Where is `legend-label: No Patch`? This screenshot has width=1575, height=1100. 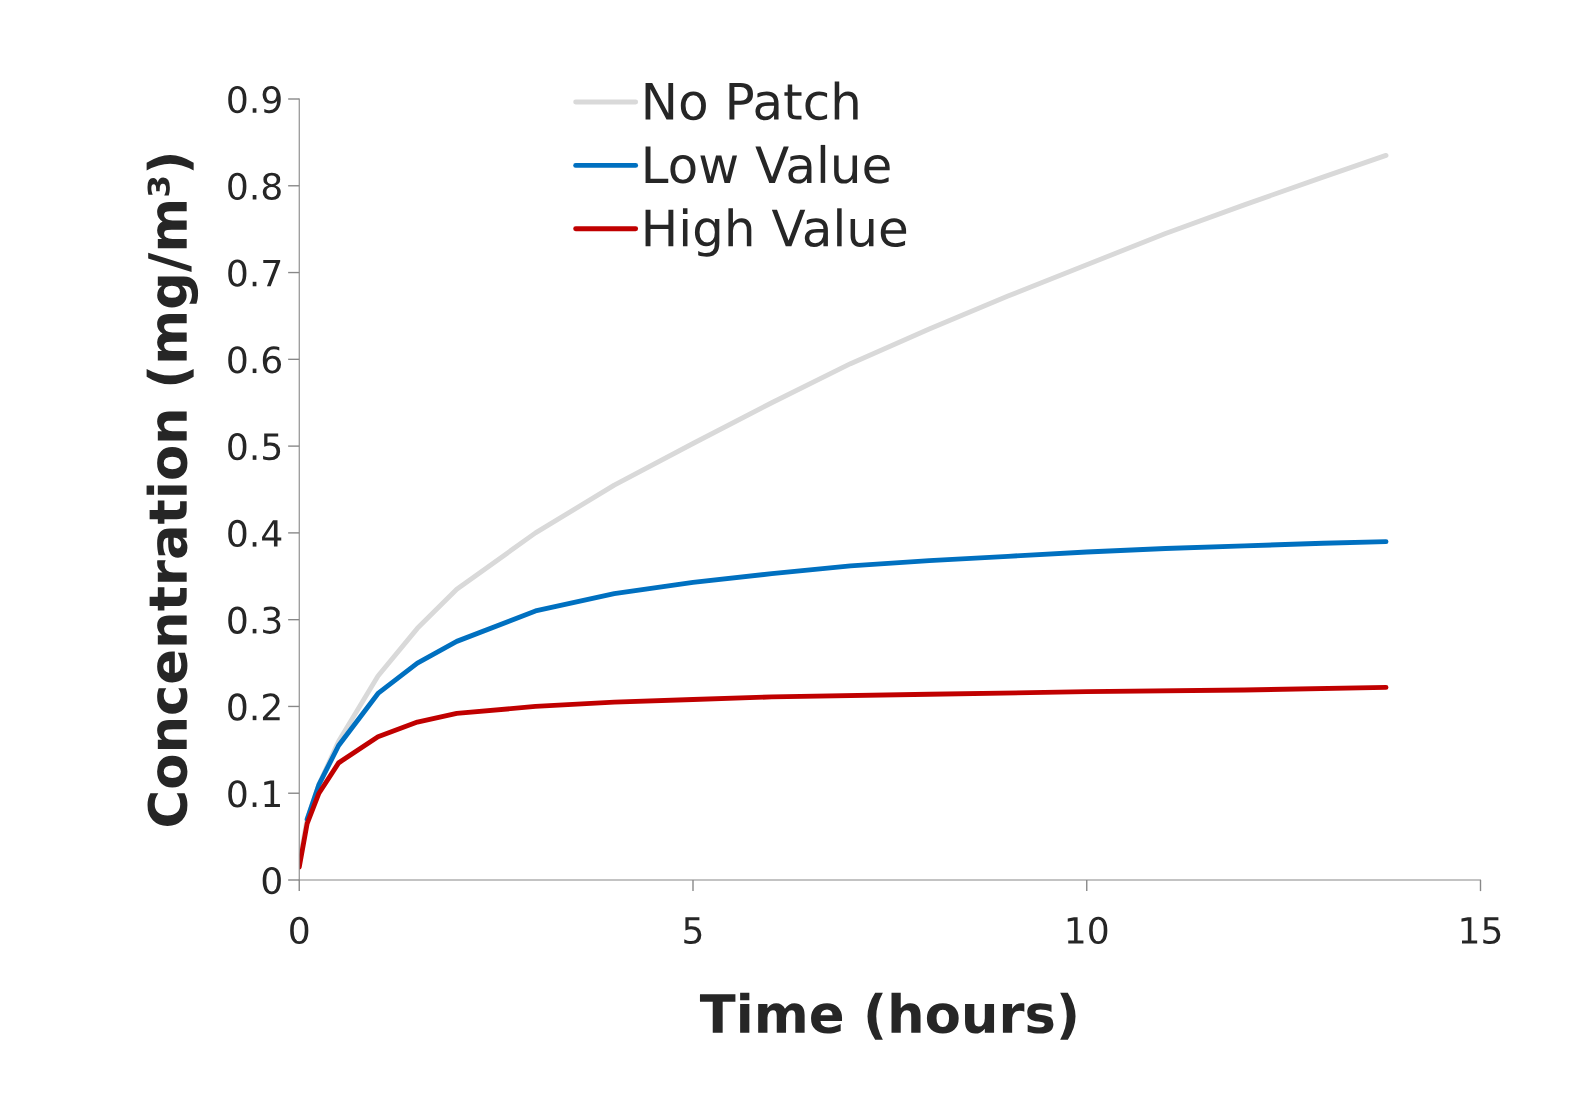
legend-label: No Patch is located at coordinates (751, 101).